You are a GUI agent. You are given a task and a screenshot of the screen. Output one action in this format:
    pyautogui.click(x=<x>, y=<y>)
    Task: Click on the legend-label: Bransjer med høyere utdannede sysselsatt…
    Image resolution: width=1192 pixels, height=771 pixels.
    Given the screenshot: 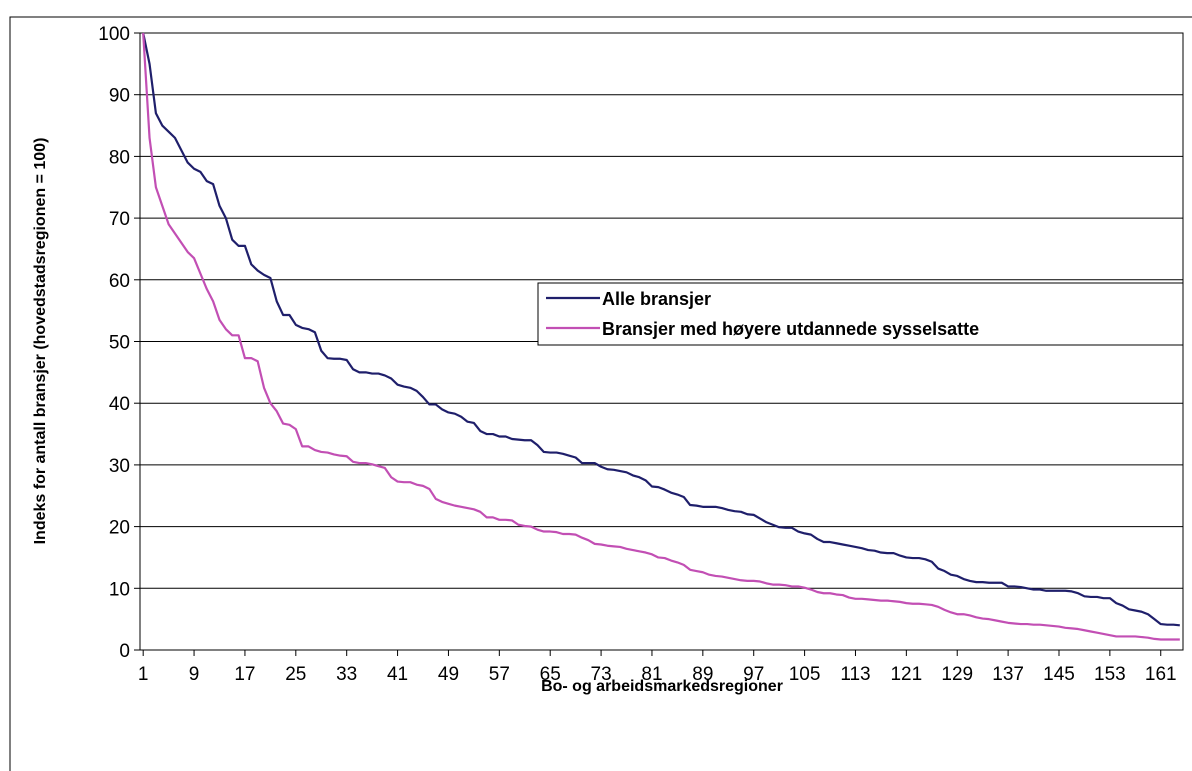 What is the action you would take?
    pyautogui.click(x=790, y=329)
    